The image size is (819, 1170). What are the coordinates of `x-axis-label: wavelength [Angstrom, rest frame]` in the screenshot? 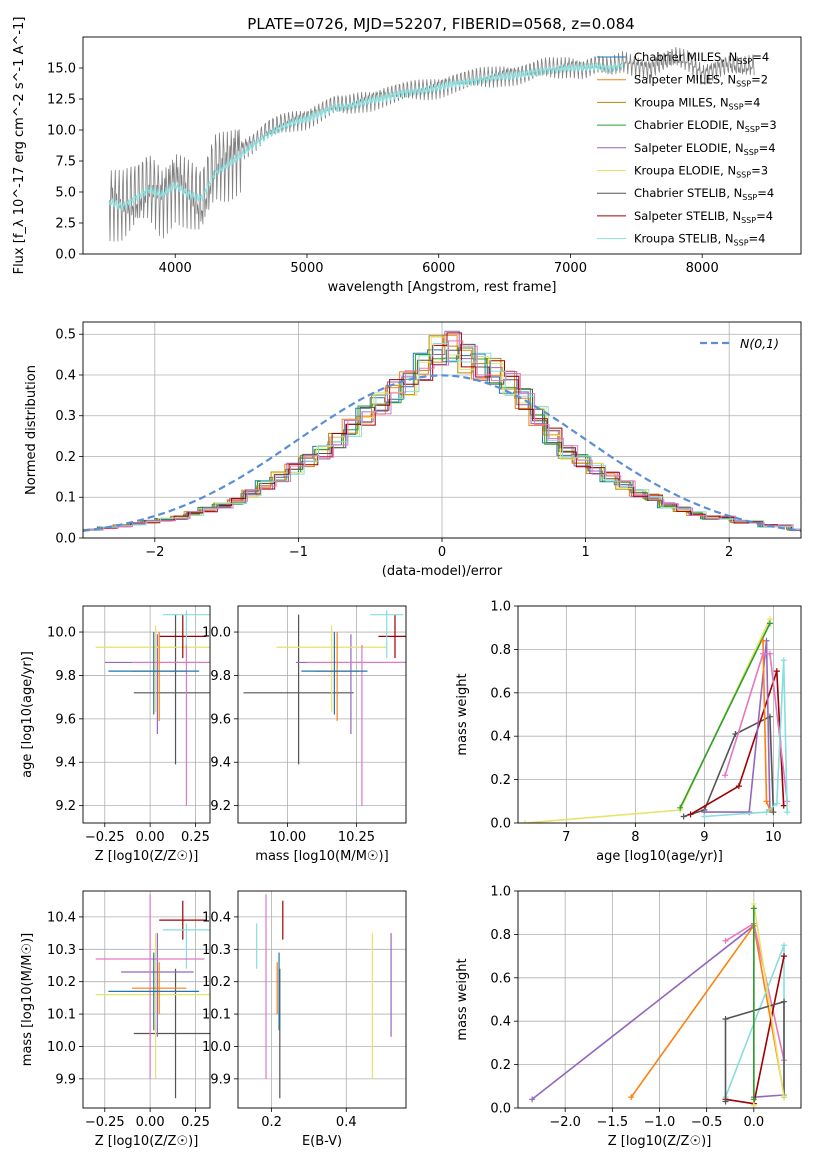 It's located at (442, 287).